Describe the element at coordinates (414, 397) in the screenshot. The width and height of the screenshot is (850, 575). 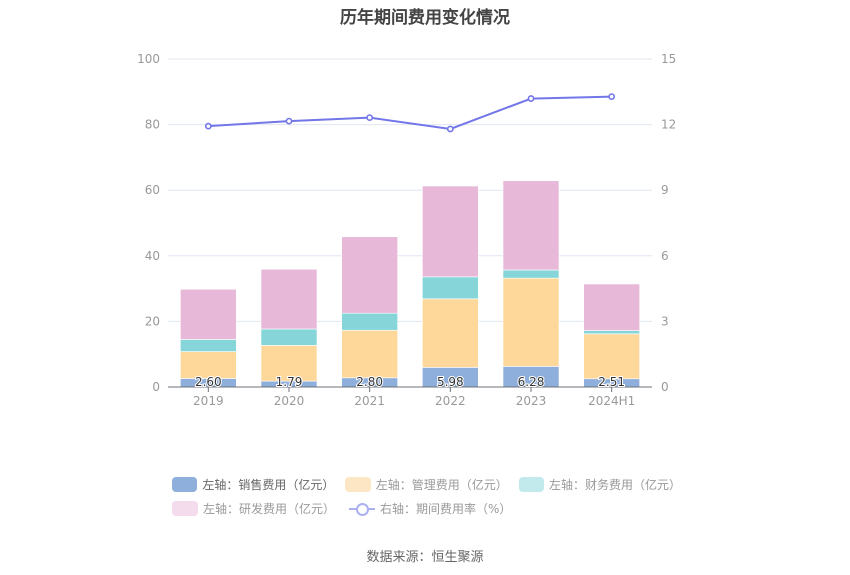
I see `x-axis-ticks: 2019 2020 2021 2022 2023 2024H1` at that location.